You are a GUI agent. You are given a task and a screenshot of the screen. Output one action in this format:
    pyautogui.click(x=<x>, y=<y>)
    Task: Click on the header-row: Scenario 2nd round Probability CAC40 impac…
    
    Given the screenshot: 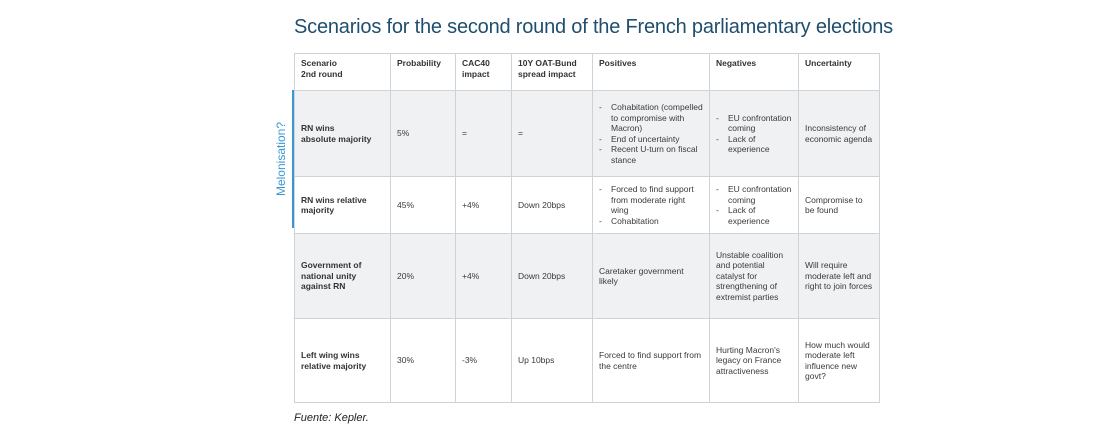 What is the action you would take?
    pyautogui.click(x=587, y=72)
    